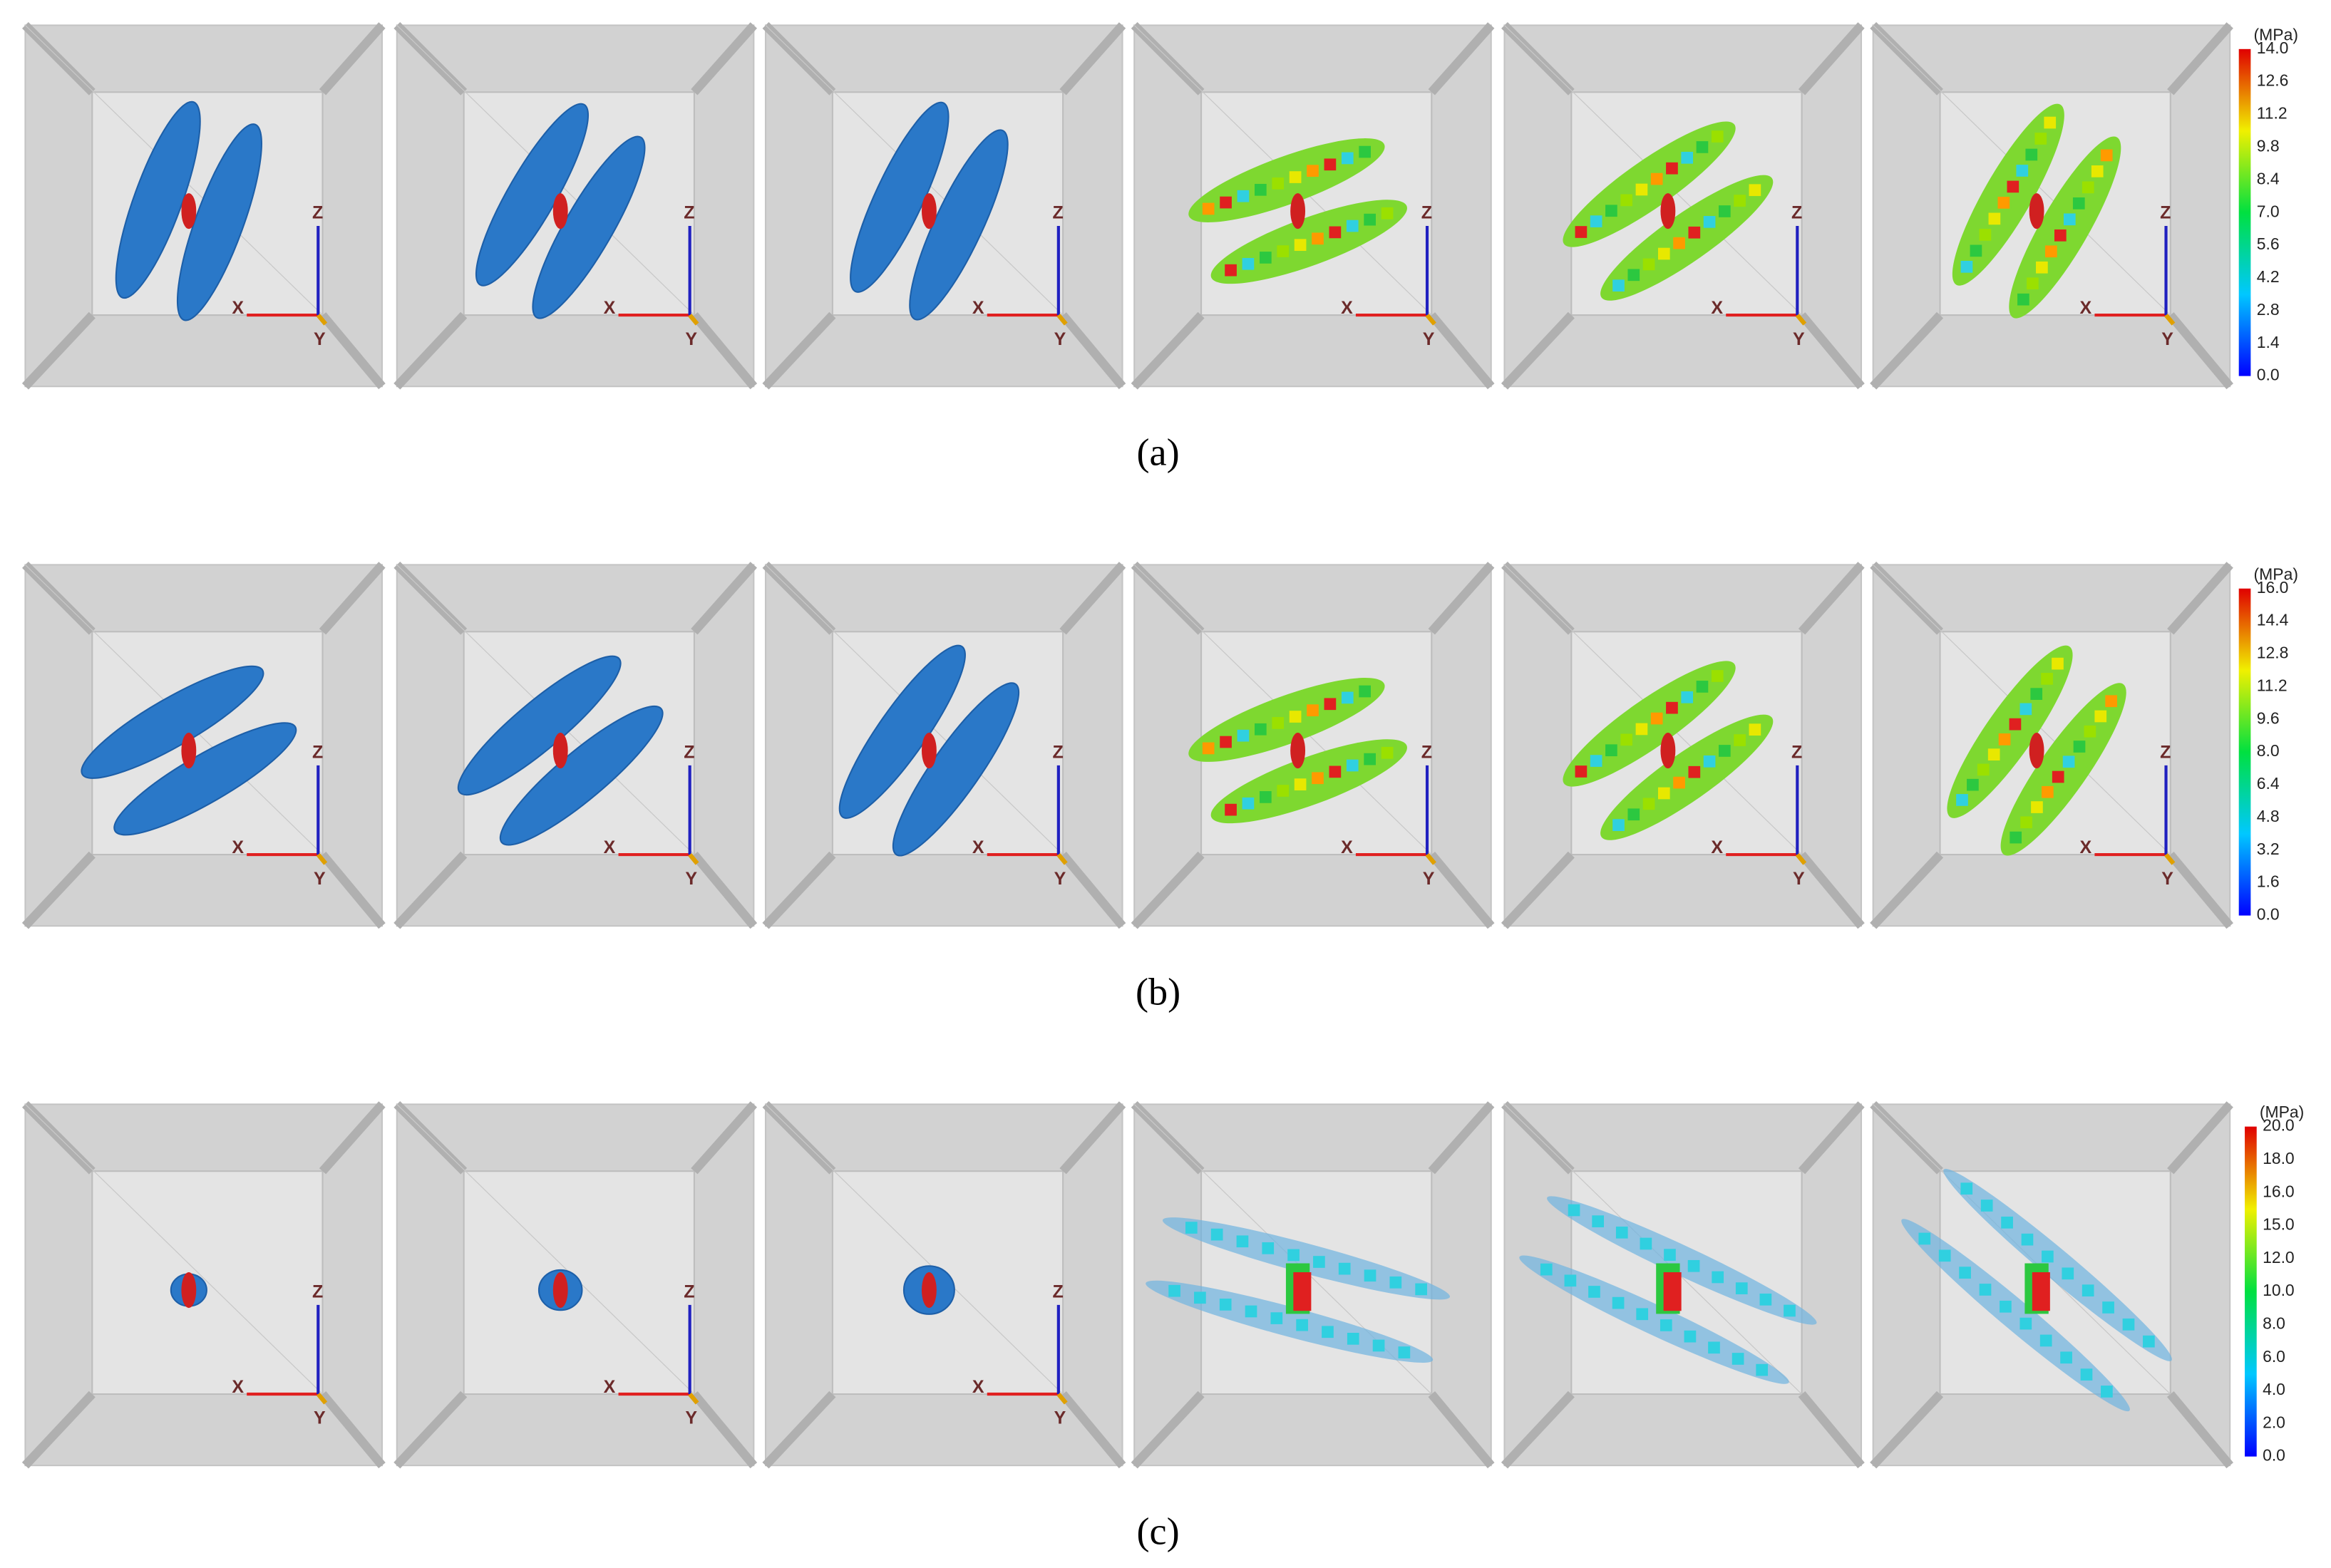  Describe the element at coordinates (2244, 752) in the screenshot. I see `colorbar` at that location.